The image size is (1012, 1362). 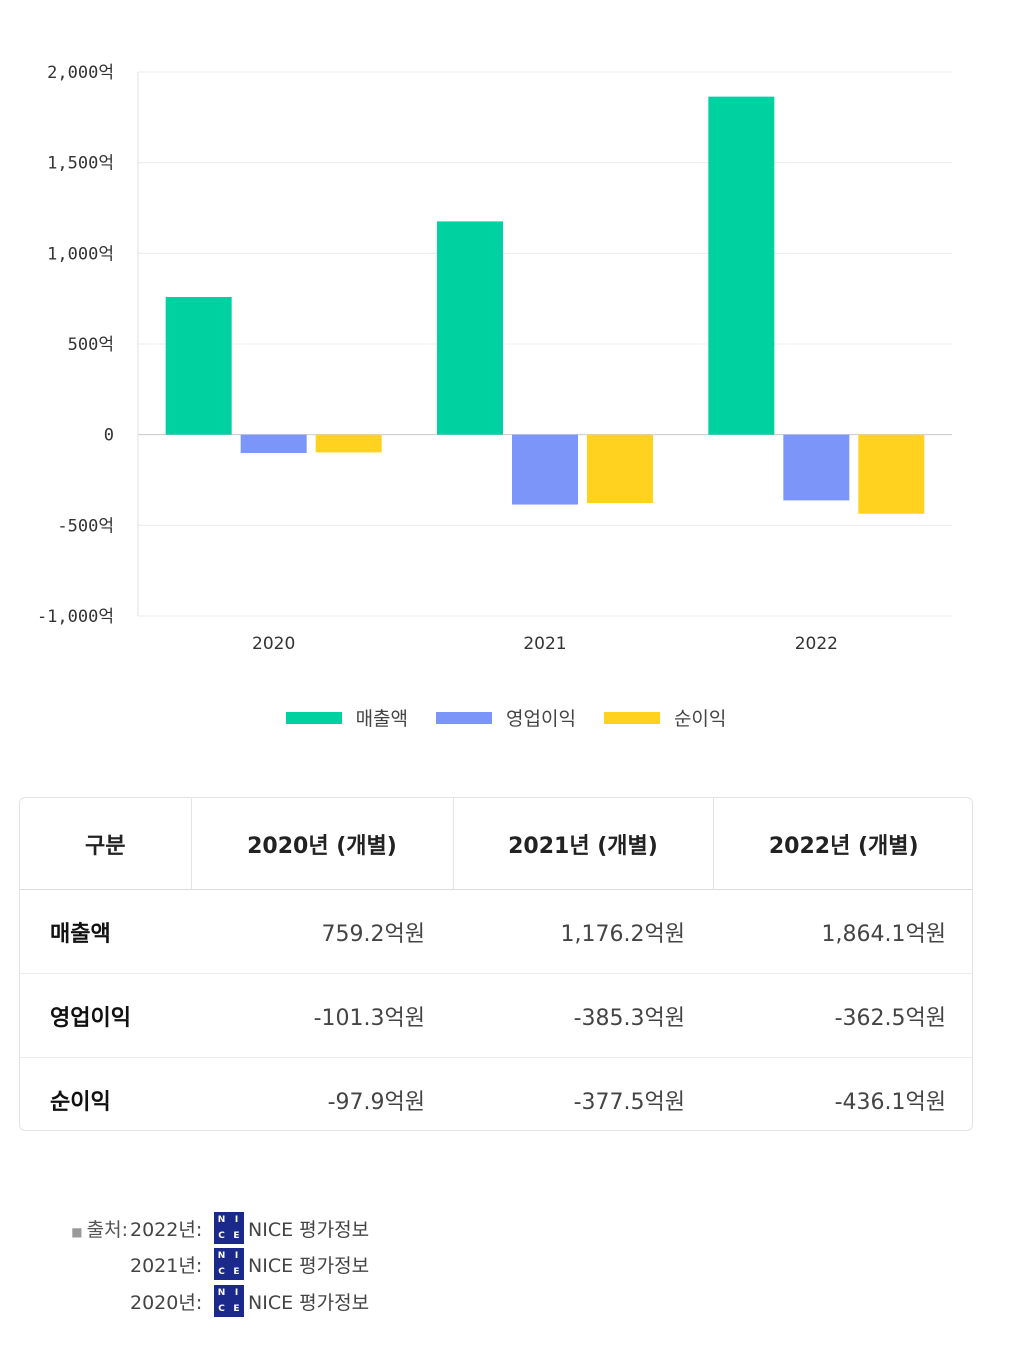 What do you see at coordinates (75, 617) in the screenshot?
I see `y-tick-label: -1,000억` at bounding box center [75, 617].